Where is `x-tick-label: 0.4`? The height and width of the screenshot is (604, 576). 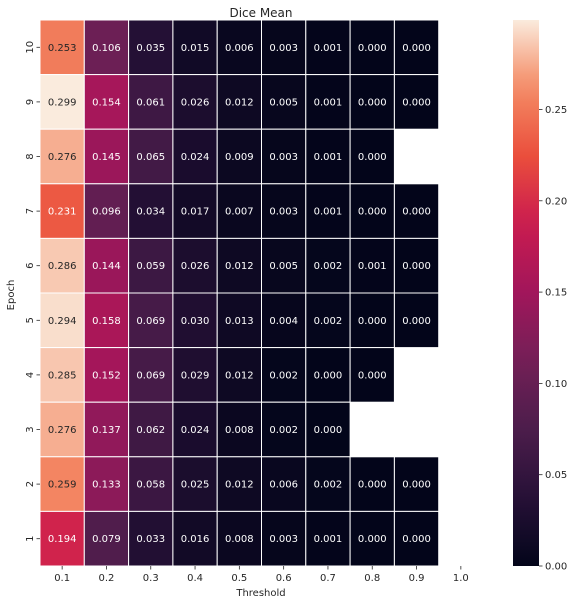 x-tick-label: 0.4 is located at coordinates (195, 578).